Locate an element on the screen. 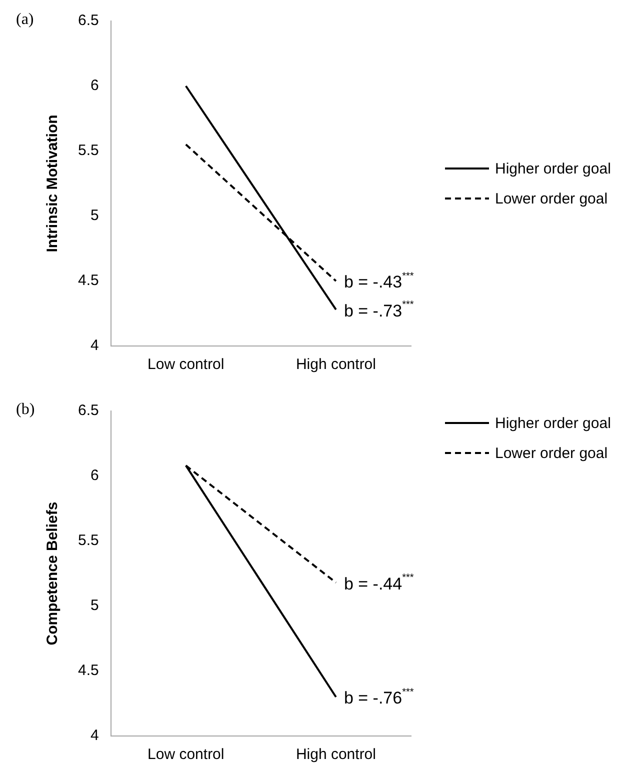 The image size is (633, 781). text: (a) is located at coordinates (25, 19).